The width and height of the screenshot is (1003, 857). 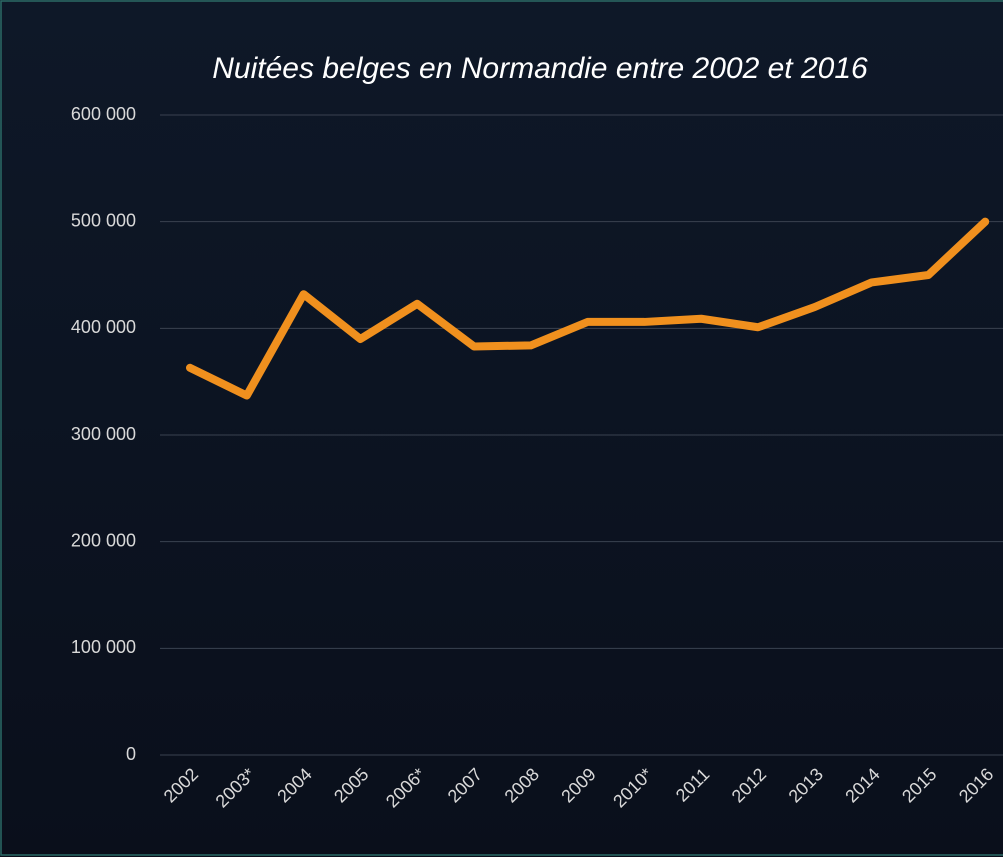 What do you see at coordinates (103, 434) in the screenshot?
I see `y-tick-label: 300 000` at bounding box center [103, 434].